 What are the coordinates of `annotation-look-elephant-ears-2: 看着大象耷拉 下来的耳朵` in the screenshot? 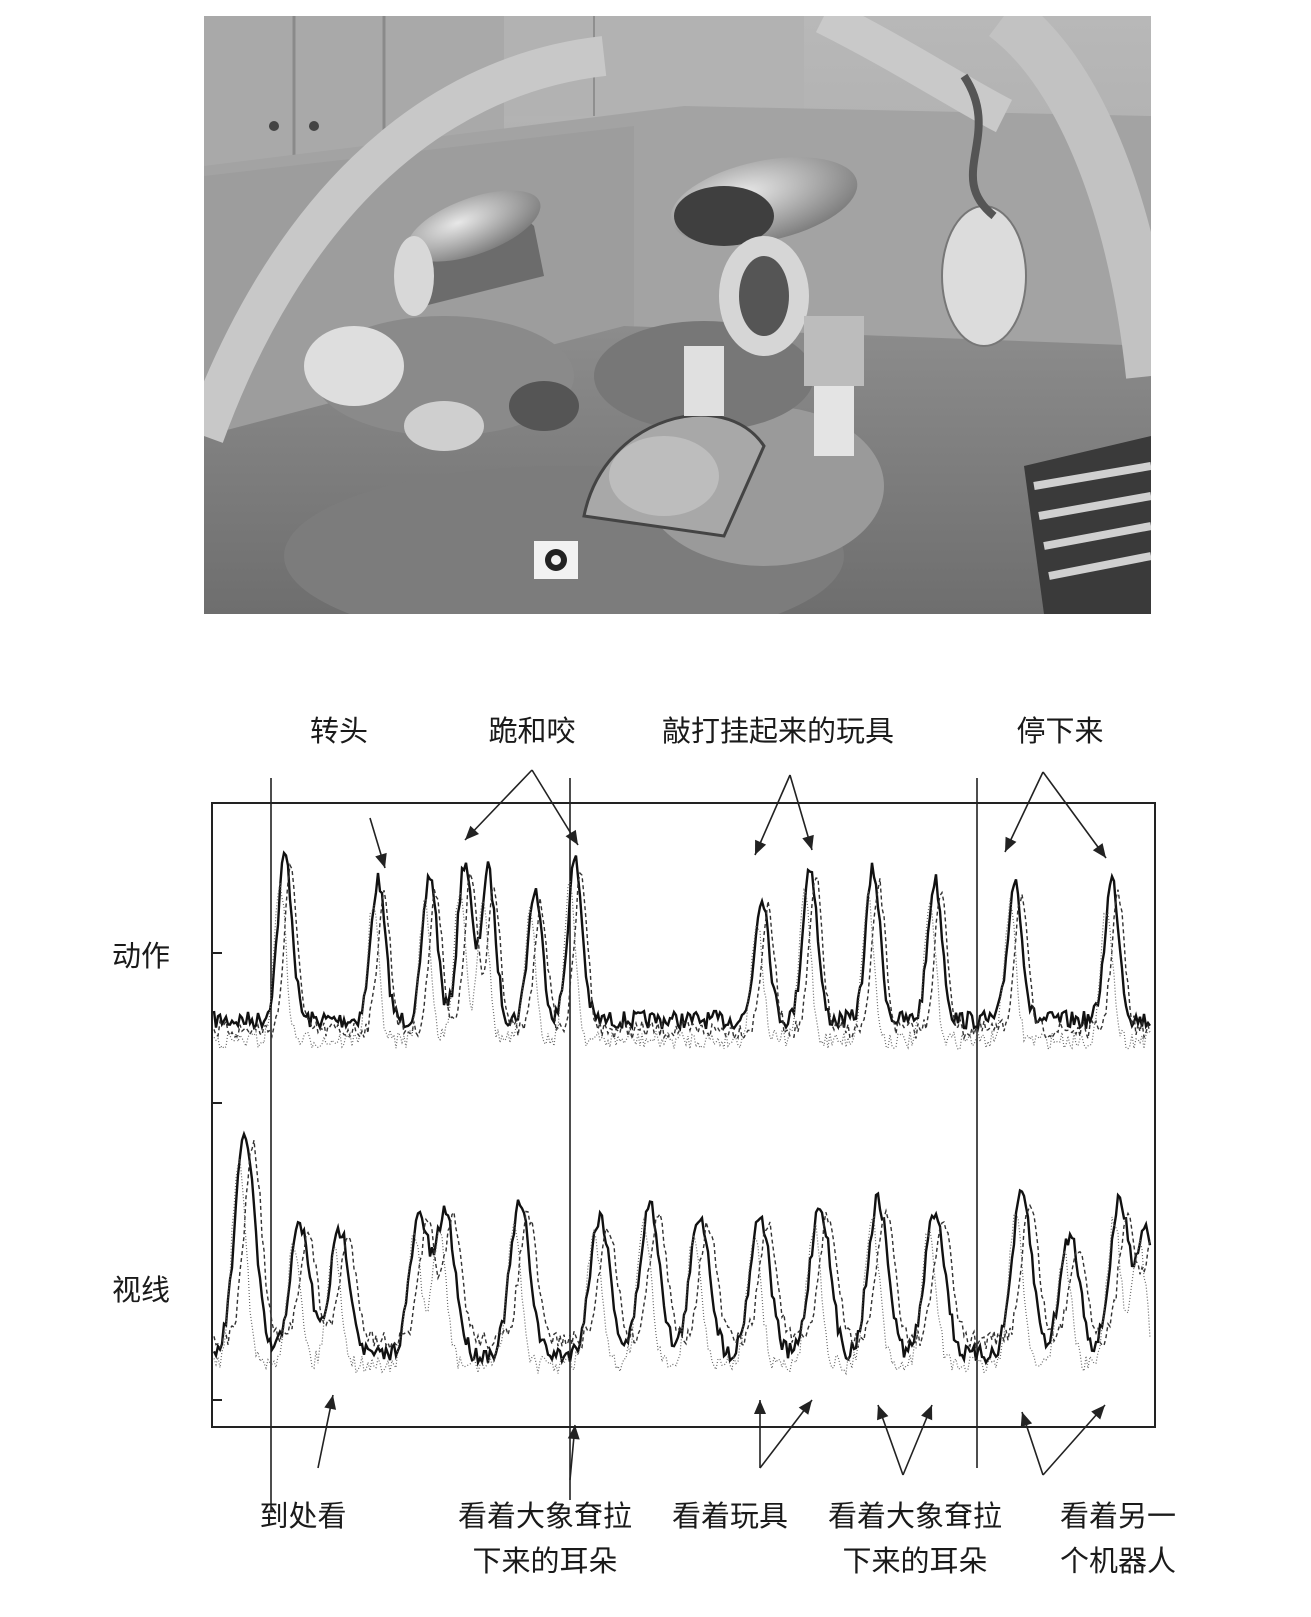 It's located at (915, 1539).